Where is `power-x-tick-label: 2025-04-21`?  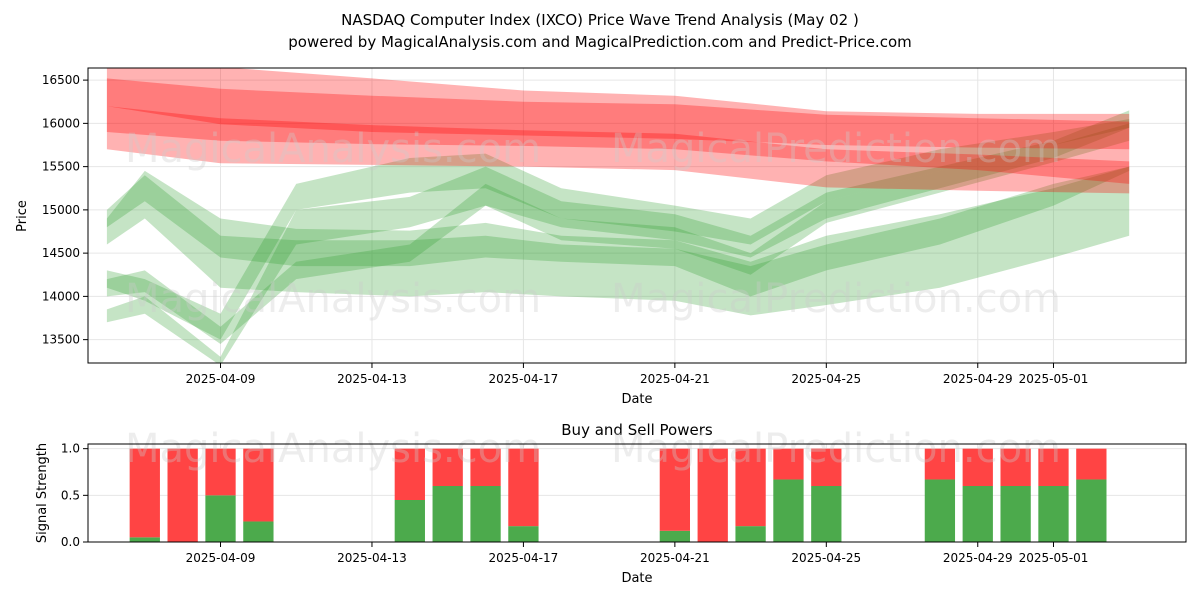 power-x-tick-label: 2025-04-21 is located at coordinates (675, 558).